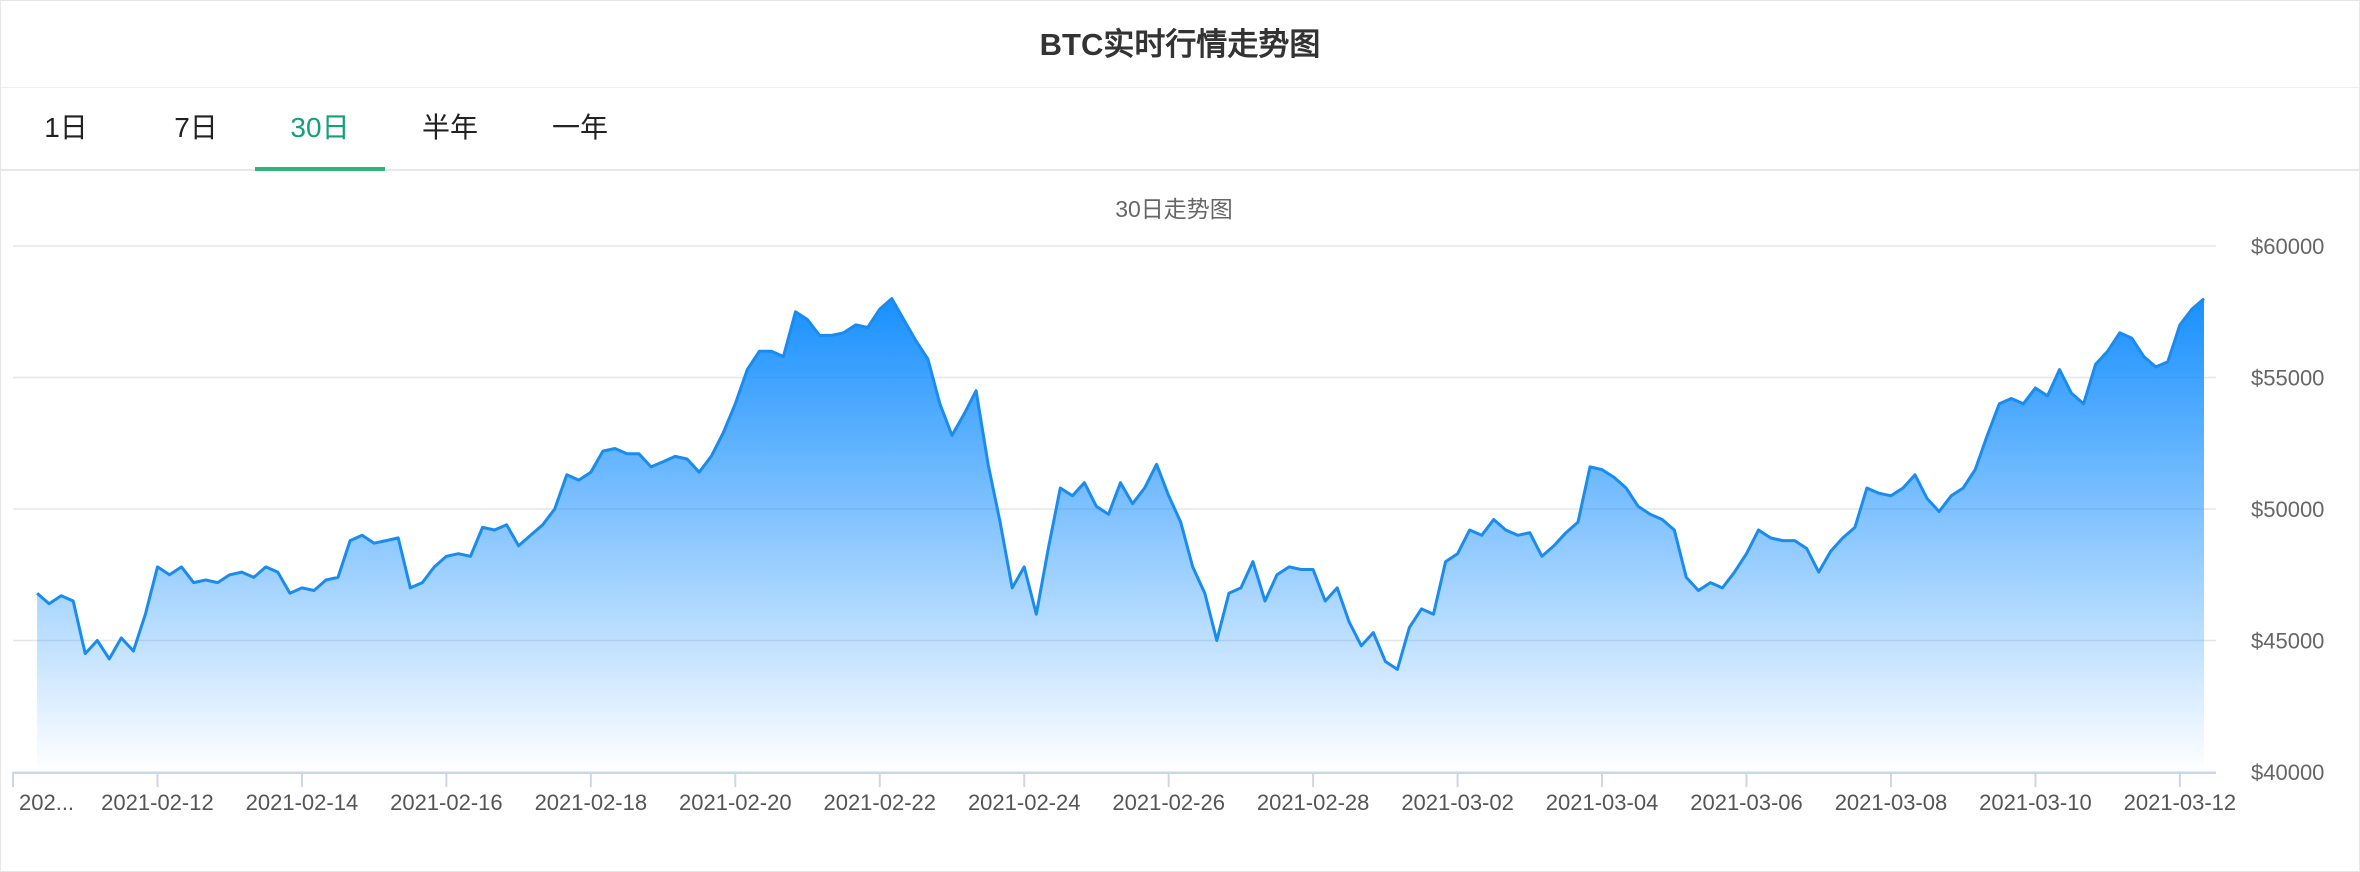 Image resolution: width=2360 pixels, height=872 pixels. What do you see at coordinates (66, 127) in the screenshot?
I see `tab: 1日` at bounding box center [66, 127].